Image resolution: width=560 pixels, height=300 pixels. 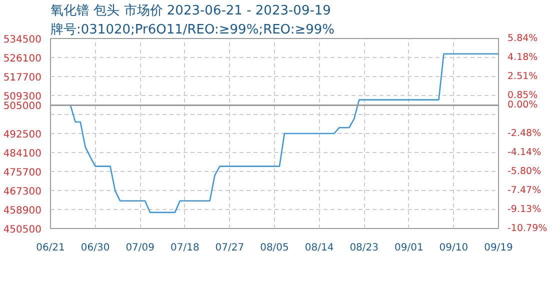 What do you see at coordinates (523, 96) in the screenshot?
I see `y2-tick-label: 0.85%` at bounding box center [523, 96].